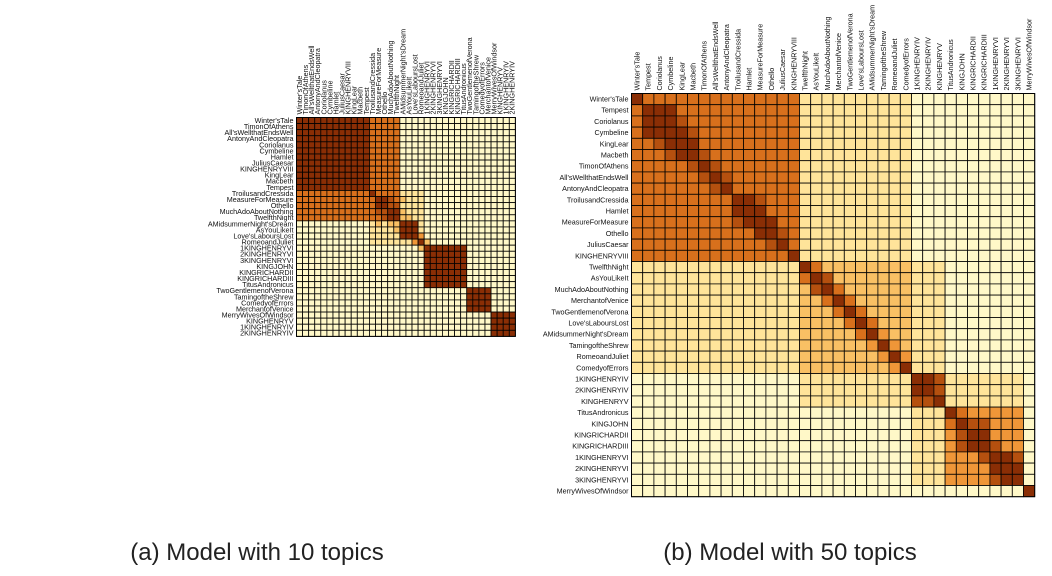 This screenshot has width=1052, height=576. What do you see at coordinates (601, 468) in the screenshot?
I see `row-label: 2KINGHENRYVI` at bounding box center [601, 468].